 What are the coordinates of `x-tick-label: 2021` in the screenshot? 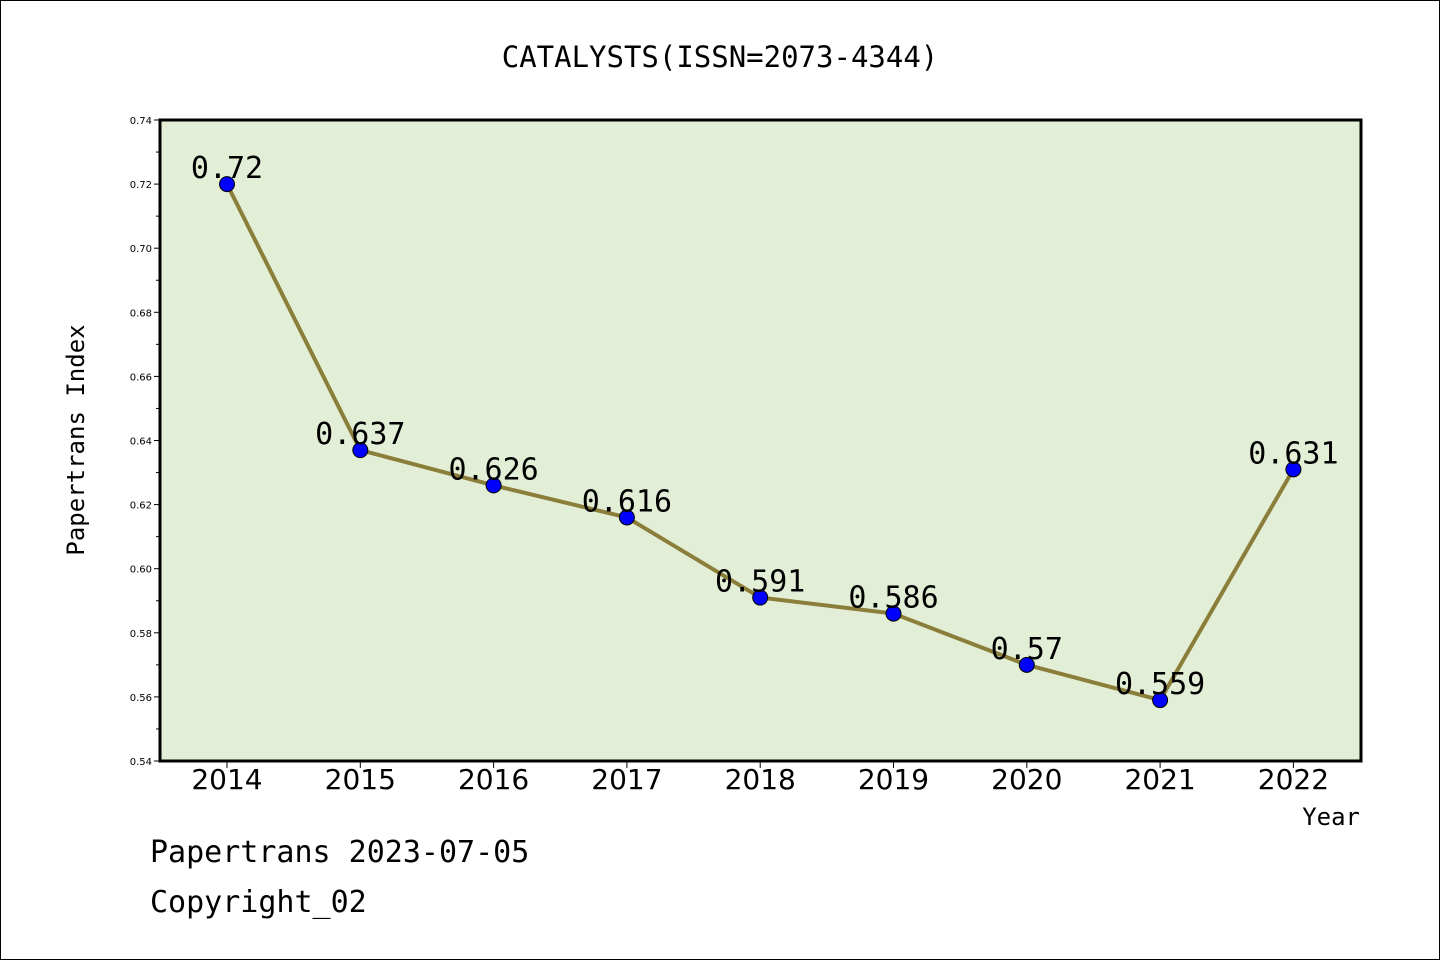 It's located at (1159, 779).